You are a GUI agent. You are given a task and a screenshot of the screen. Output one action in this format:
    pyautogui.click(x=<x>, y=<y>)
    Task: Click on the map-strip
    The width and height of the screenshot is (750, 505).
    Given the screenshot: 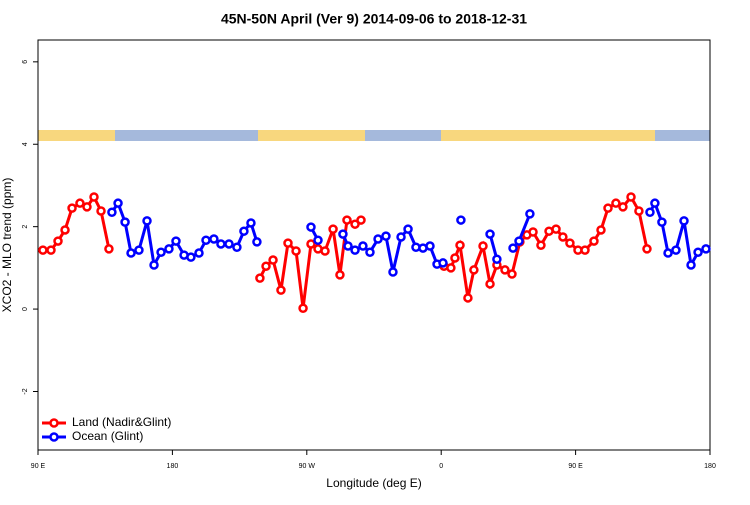 What is the action you would take?
    pyautogui.click(x=374, y=135)
    